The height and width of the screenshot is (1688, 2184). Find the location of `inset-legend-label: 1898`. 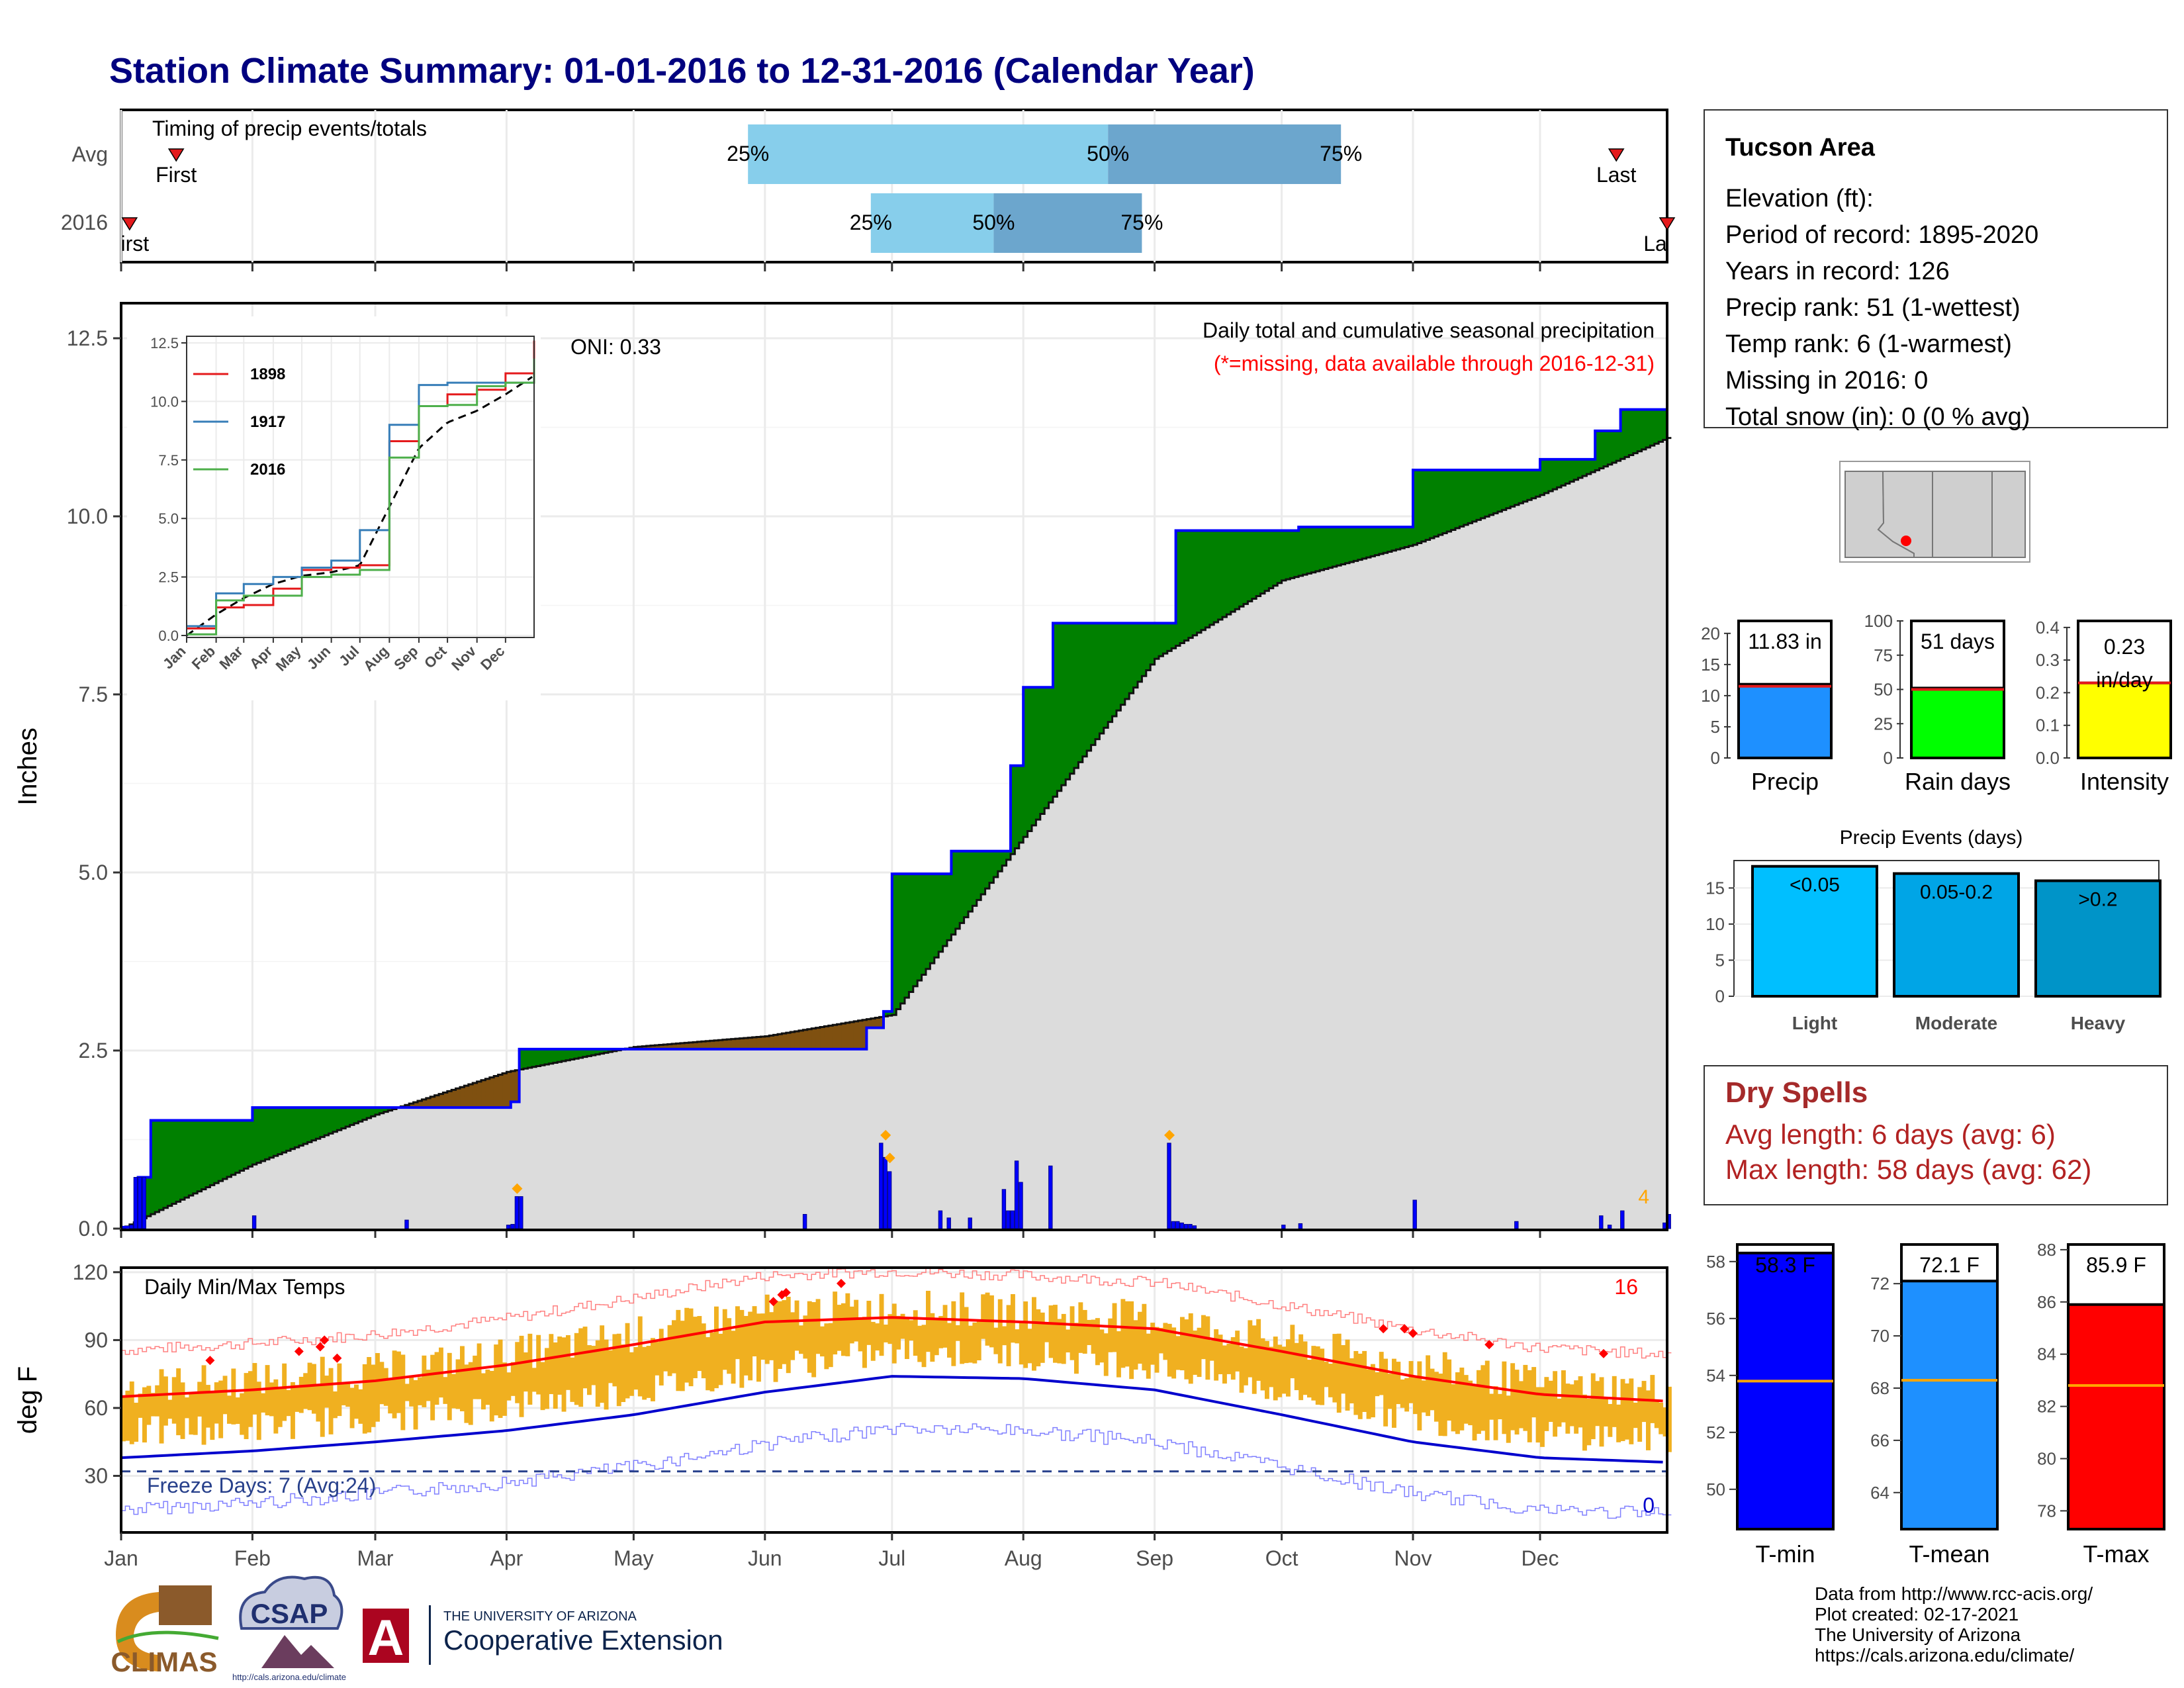

inset-legend-label: 1898 is located at coordinates (267, 374).